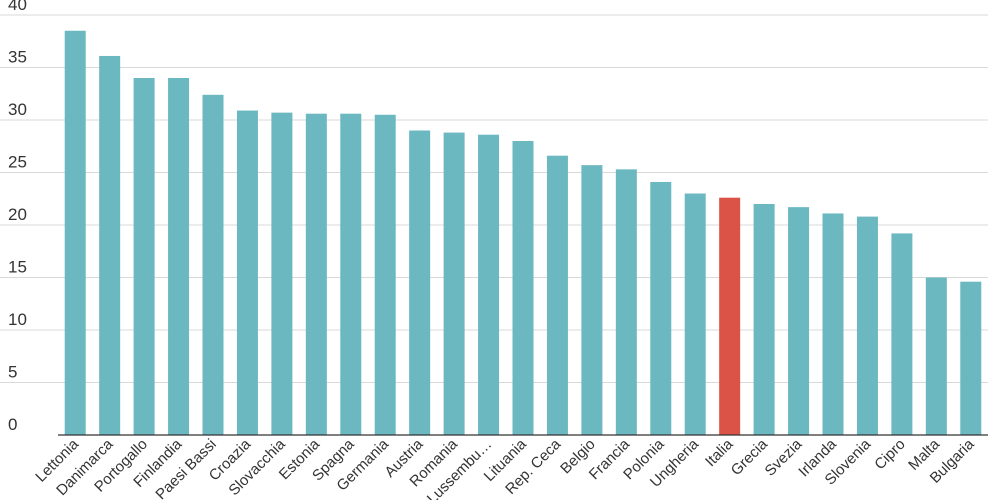 The width and height of the screenshot is (1000, 500). What do you see at coordinates (17, 267) in the screenshot?
I see `y-tick-label: 15` at bounding box center [17, 267].